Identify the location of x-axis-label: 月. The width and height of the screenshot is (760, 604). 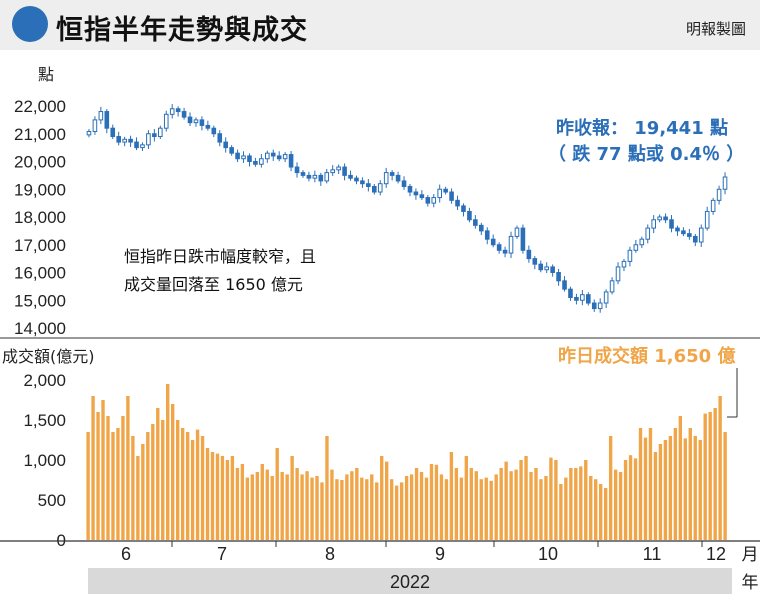
(750, 555).